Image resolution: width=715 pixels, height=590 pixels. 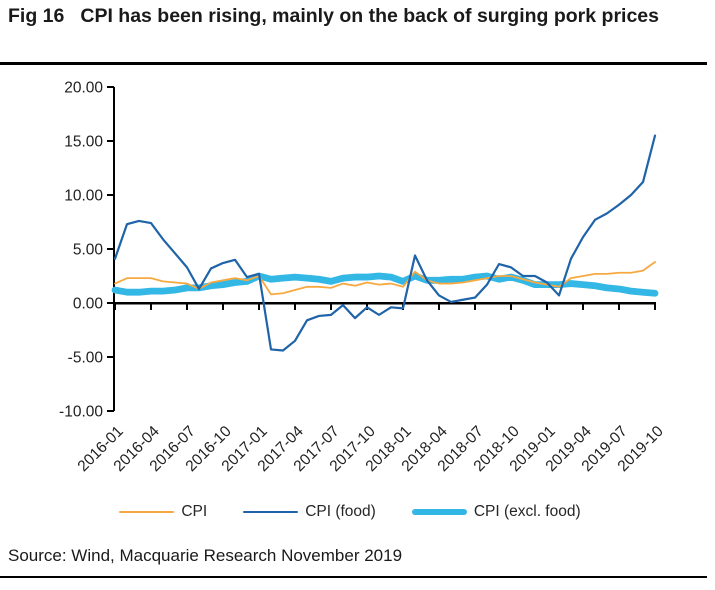 What do you see at coordinates (385, 284) in the screenshot?
I see `series-line-cpi-excl-food` at bounding box center [385, 284].